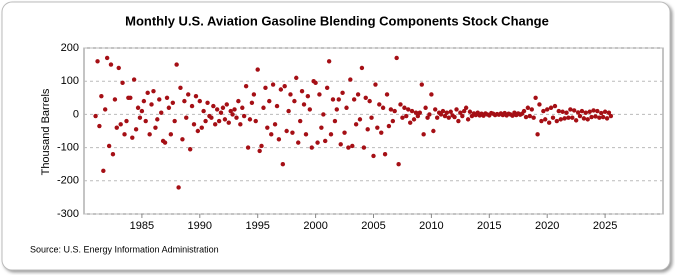  Describe the element at coordinates (68, 181) in the screenshot. I see `y-tick-label: -200` at that location.